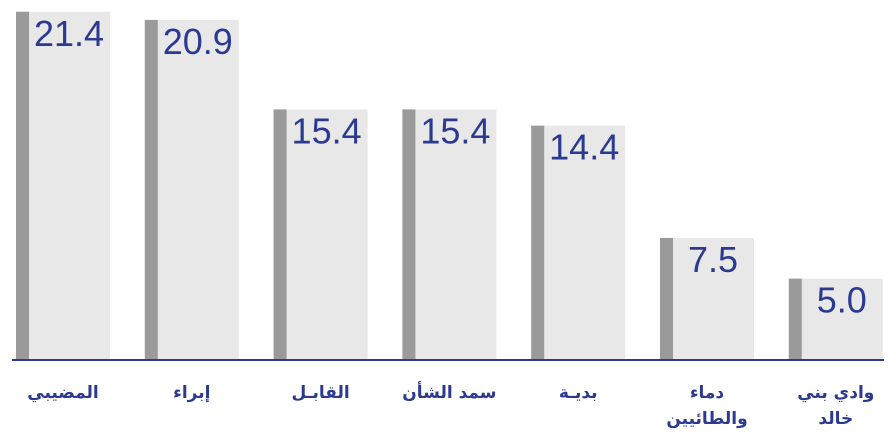  Describe the element at coordinates (584, 147) in the screenshot. I see `value-label: 14.4` at that location.